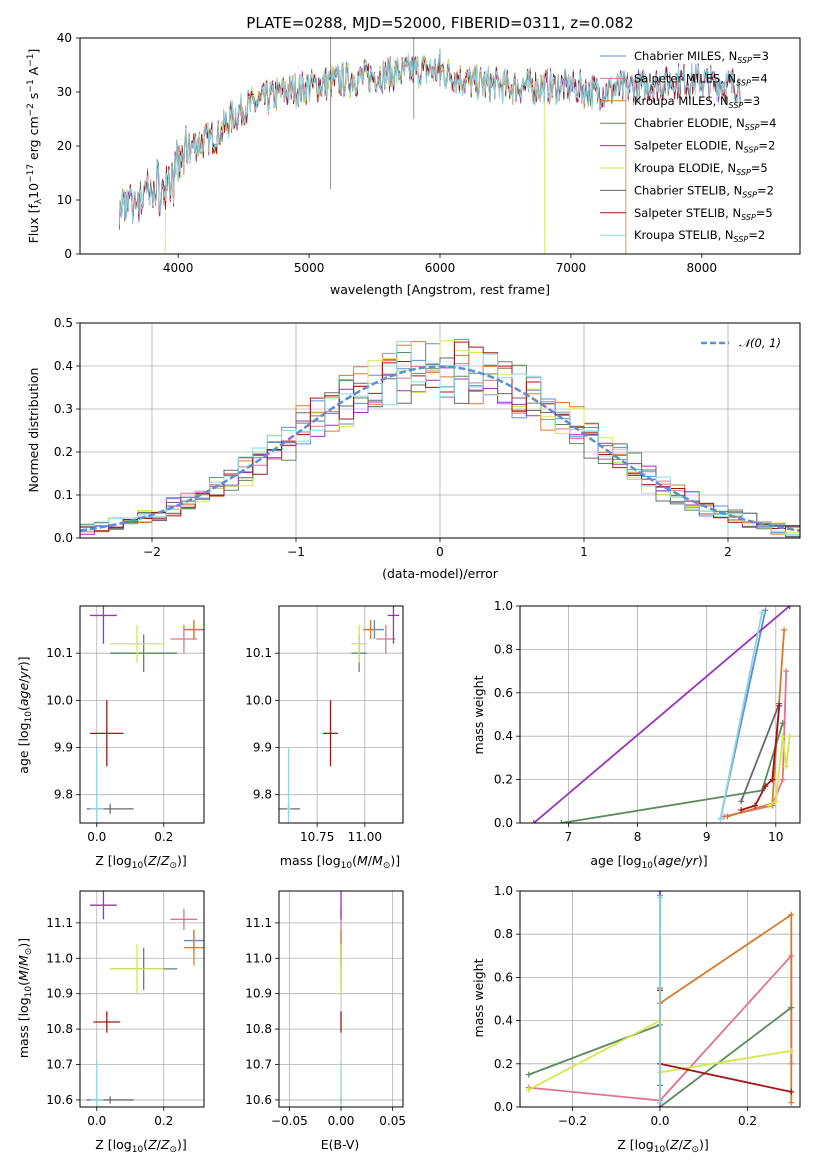  Describe the element at coordinates (392, 1121) in the screenshot. I see `mass-vs-EBV-xtick-label: 0.05` at that location.